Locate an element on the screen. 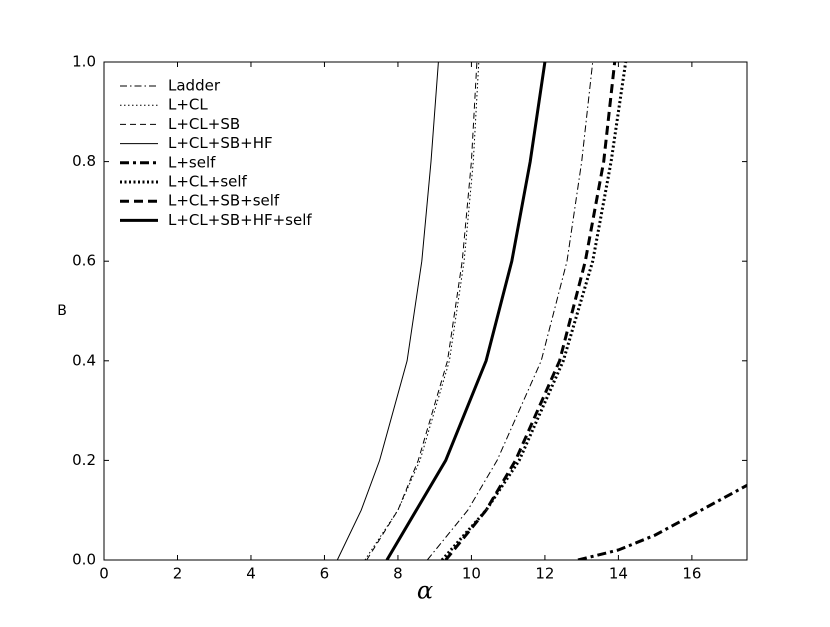 This screenshot has height=627, width=830. legend-label: L+self is located at coordinates (192, 162).